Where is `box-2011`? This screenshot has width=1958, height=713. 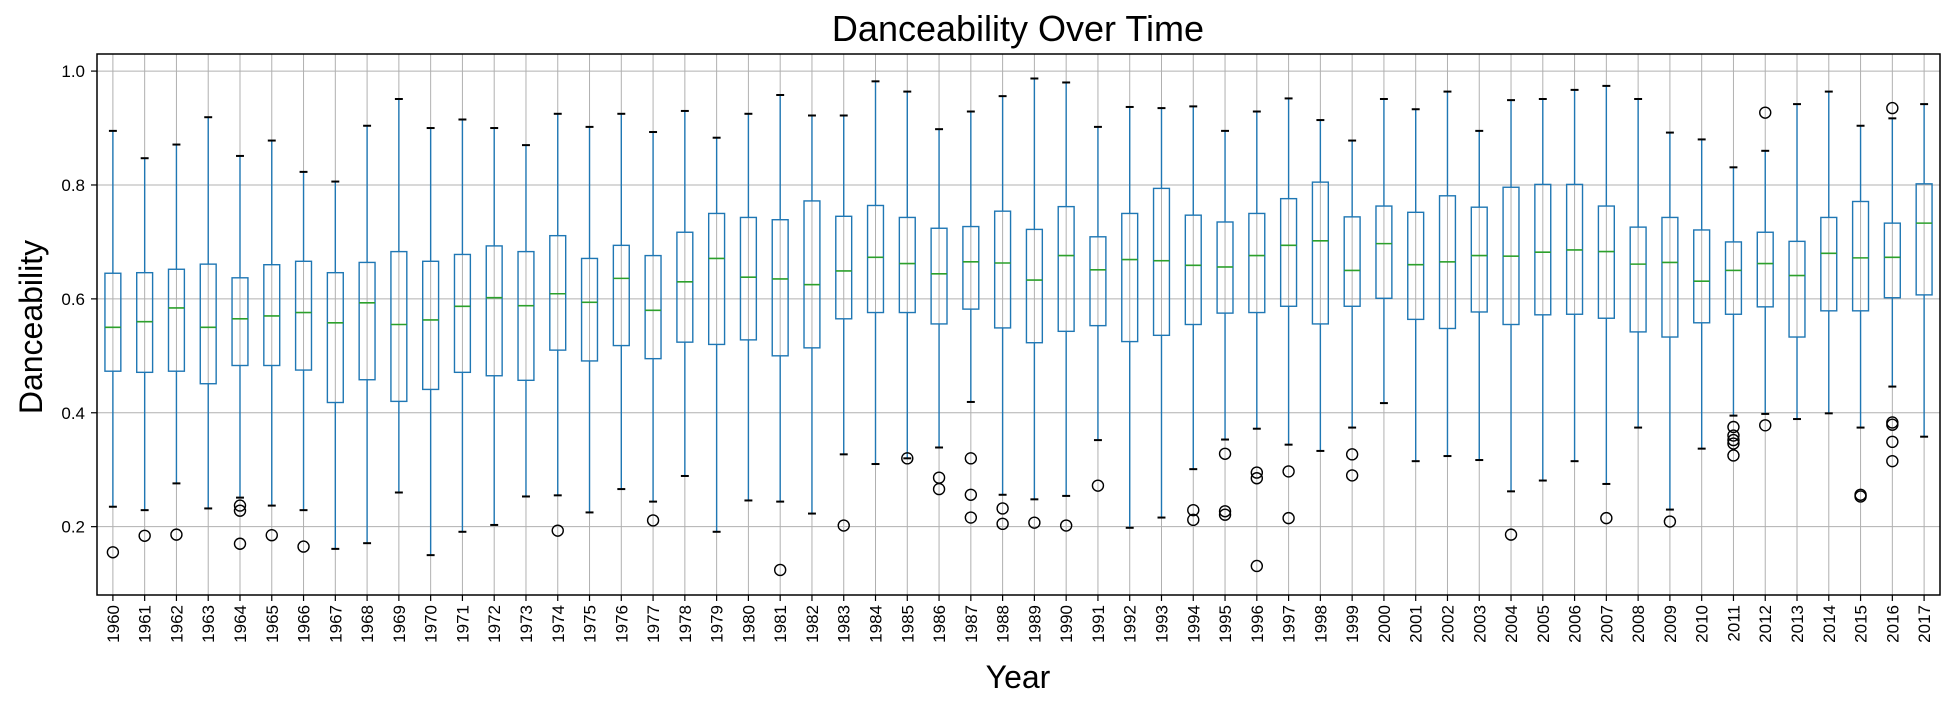 box-2011 is located at coordinates (1733, 314).